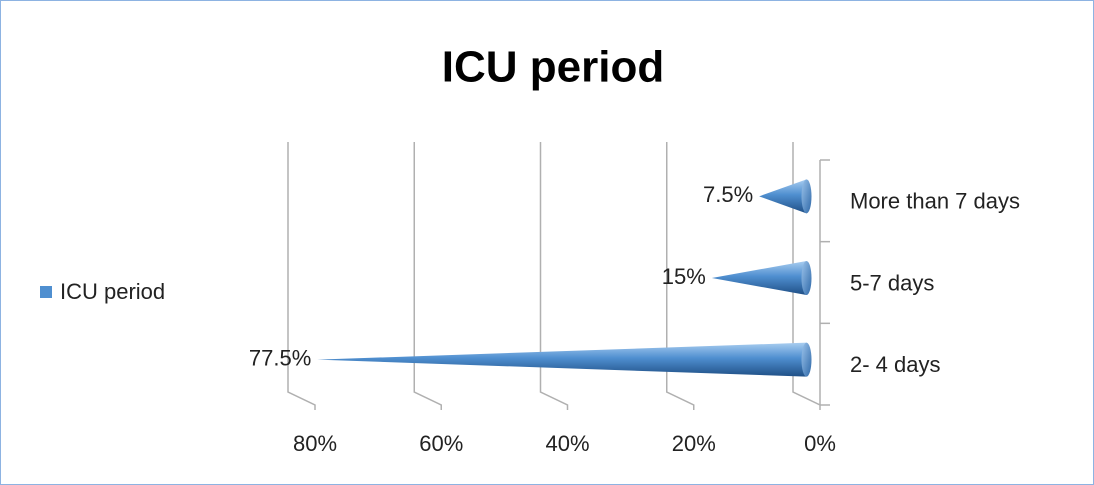 This screenshot has height=485, width=1094. I want to click on x-tick-label: 20%, so click(694, 443).